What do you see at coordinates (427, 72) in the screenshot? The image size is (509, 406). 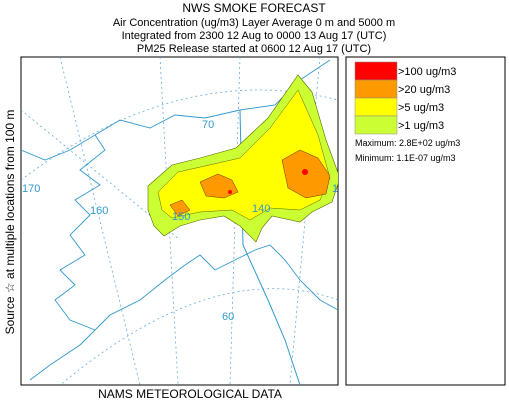 I see `legend-label: >100 ug/m3` at bounding box center [427, 72].